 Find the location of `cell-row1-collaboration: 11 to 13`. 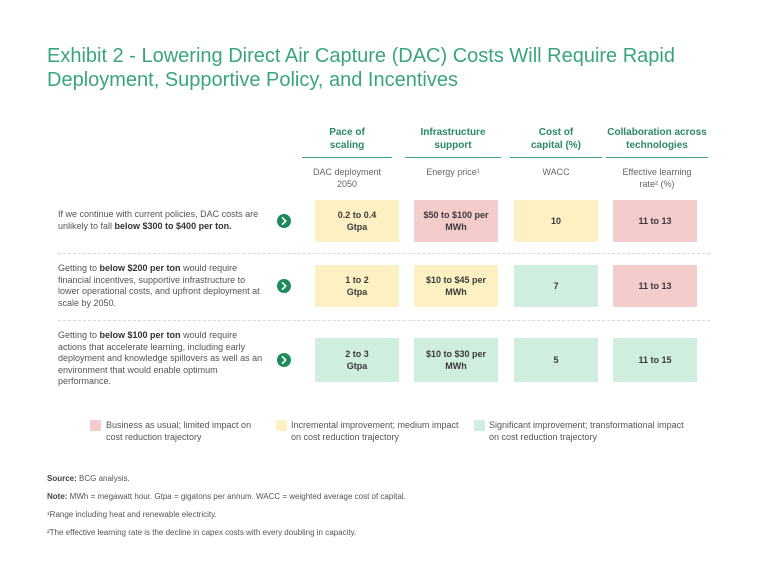

cell-row1-collaboration: 11 to 13 is located at coordinates (655, 221).